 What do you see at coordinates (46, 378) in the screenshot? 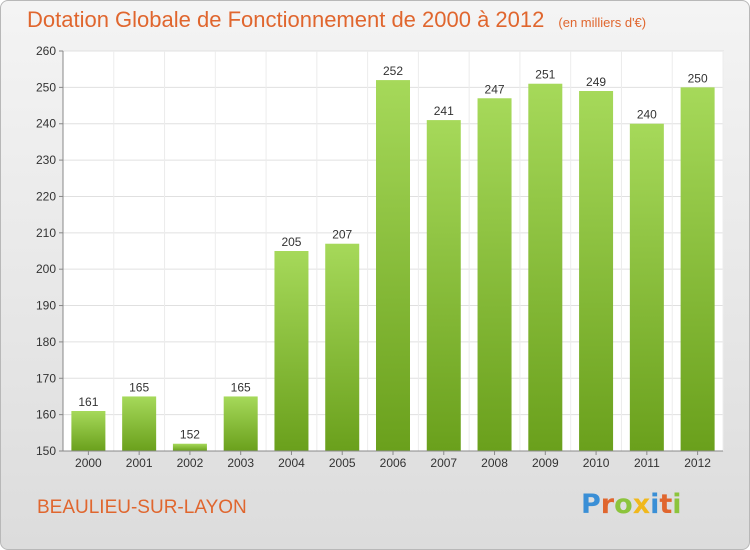
I see `y-tick-label: 170` at bounding box center [46, 378].